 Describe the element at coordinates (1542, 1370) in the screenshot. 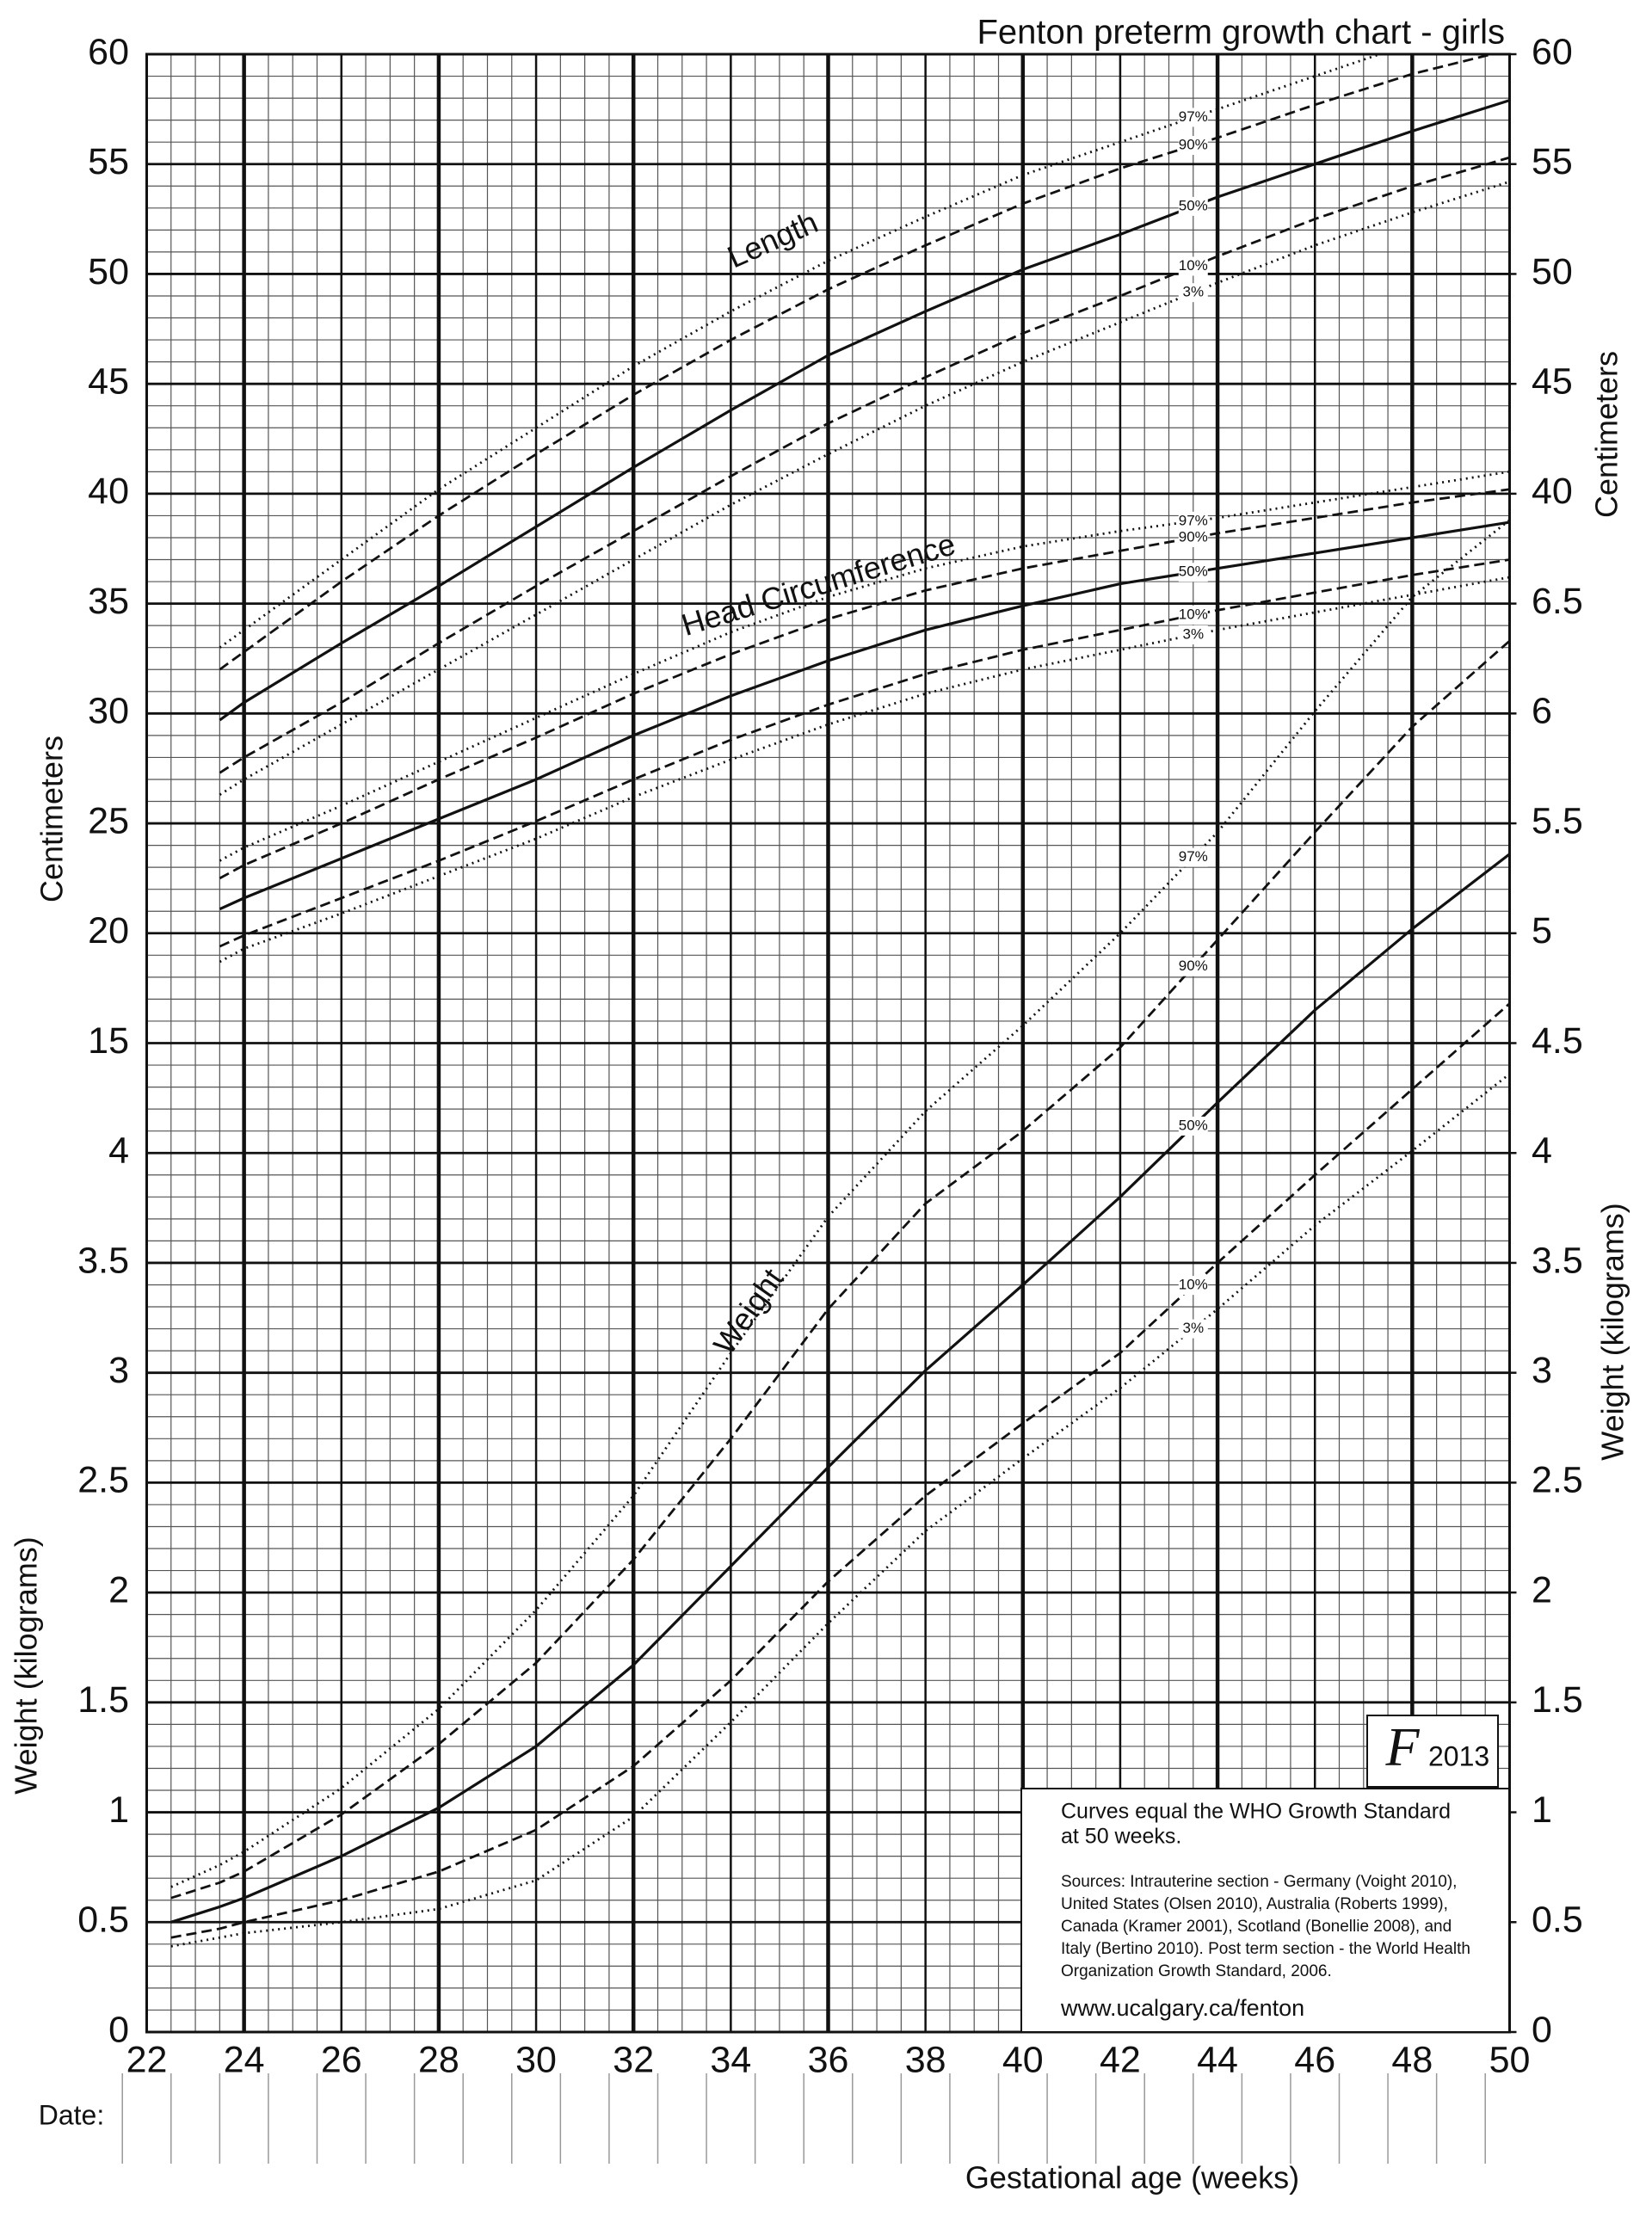

I see `y2-tick-label-right: 3` at that location.